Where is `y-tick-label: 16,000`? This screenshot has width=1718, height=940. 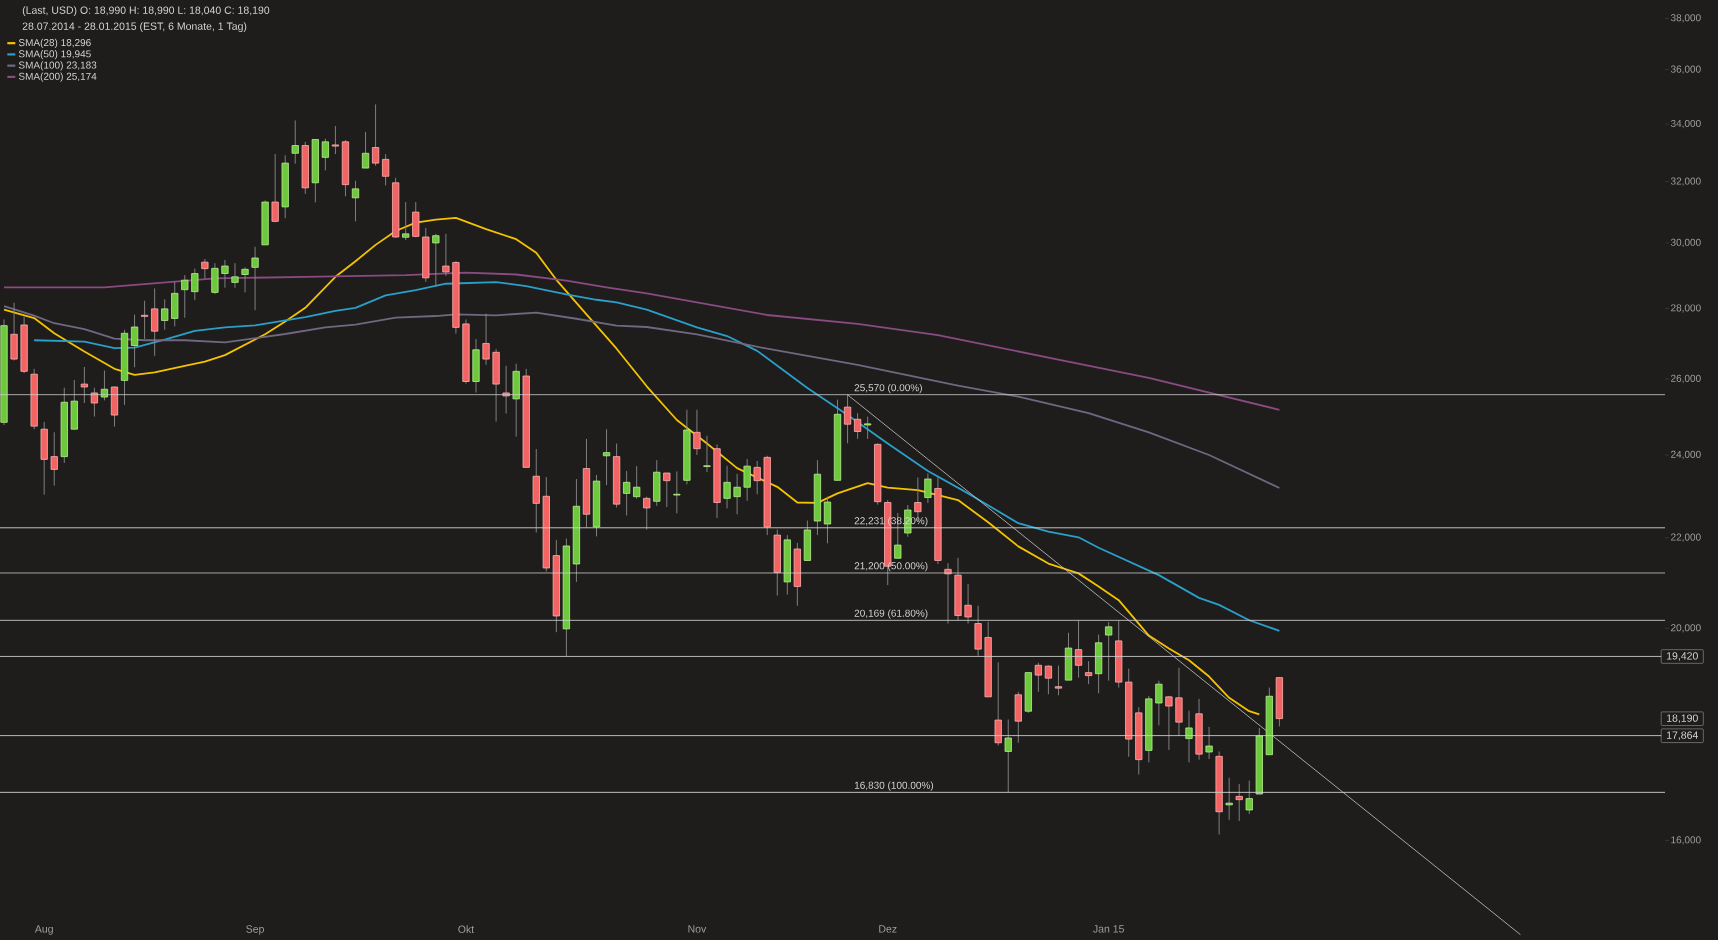 y-tick-label: 16,000 is located at coordinates (1686, 840).